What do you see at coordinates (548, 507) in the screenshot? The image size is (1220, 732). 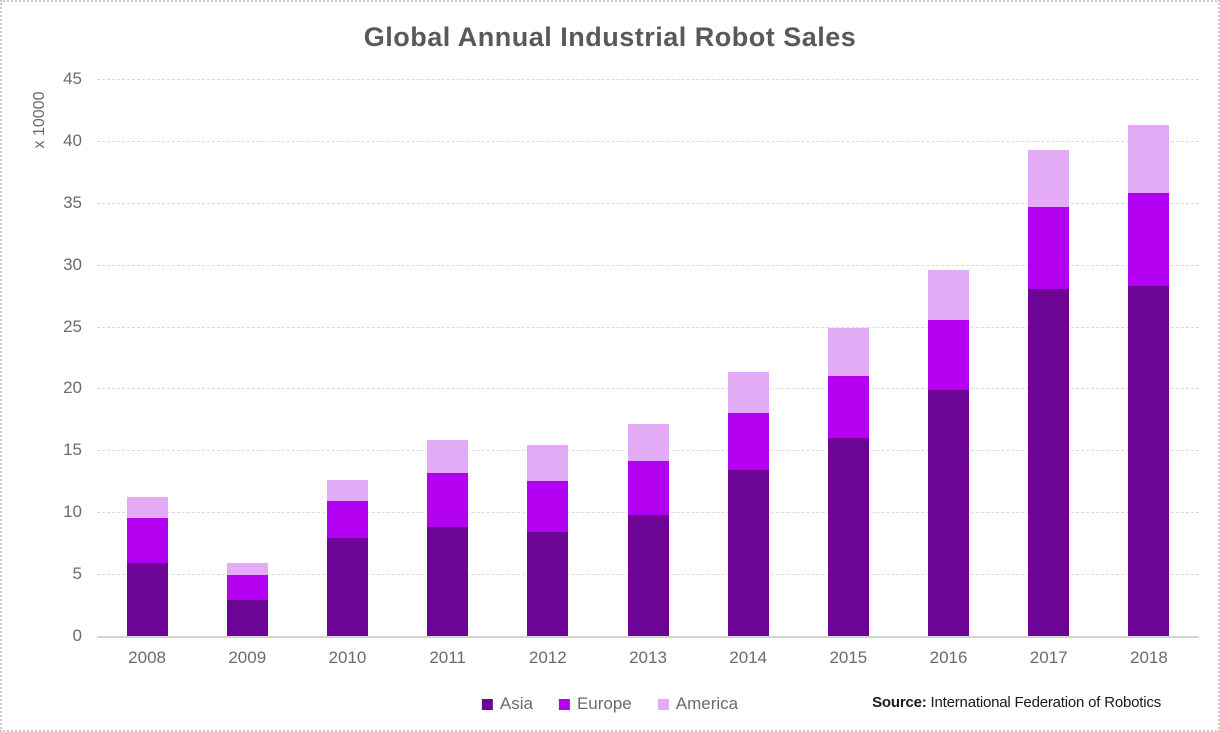 I see `bar-2012-europe` at bounding box center [548, 507].